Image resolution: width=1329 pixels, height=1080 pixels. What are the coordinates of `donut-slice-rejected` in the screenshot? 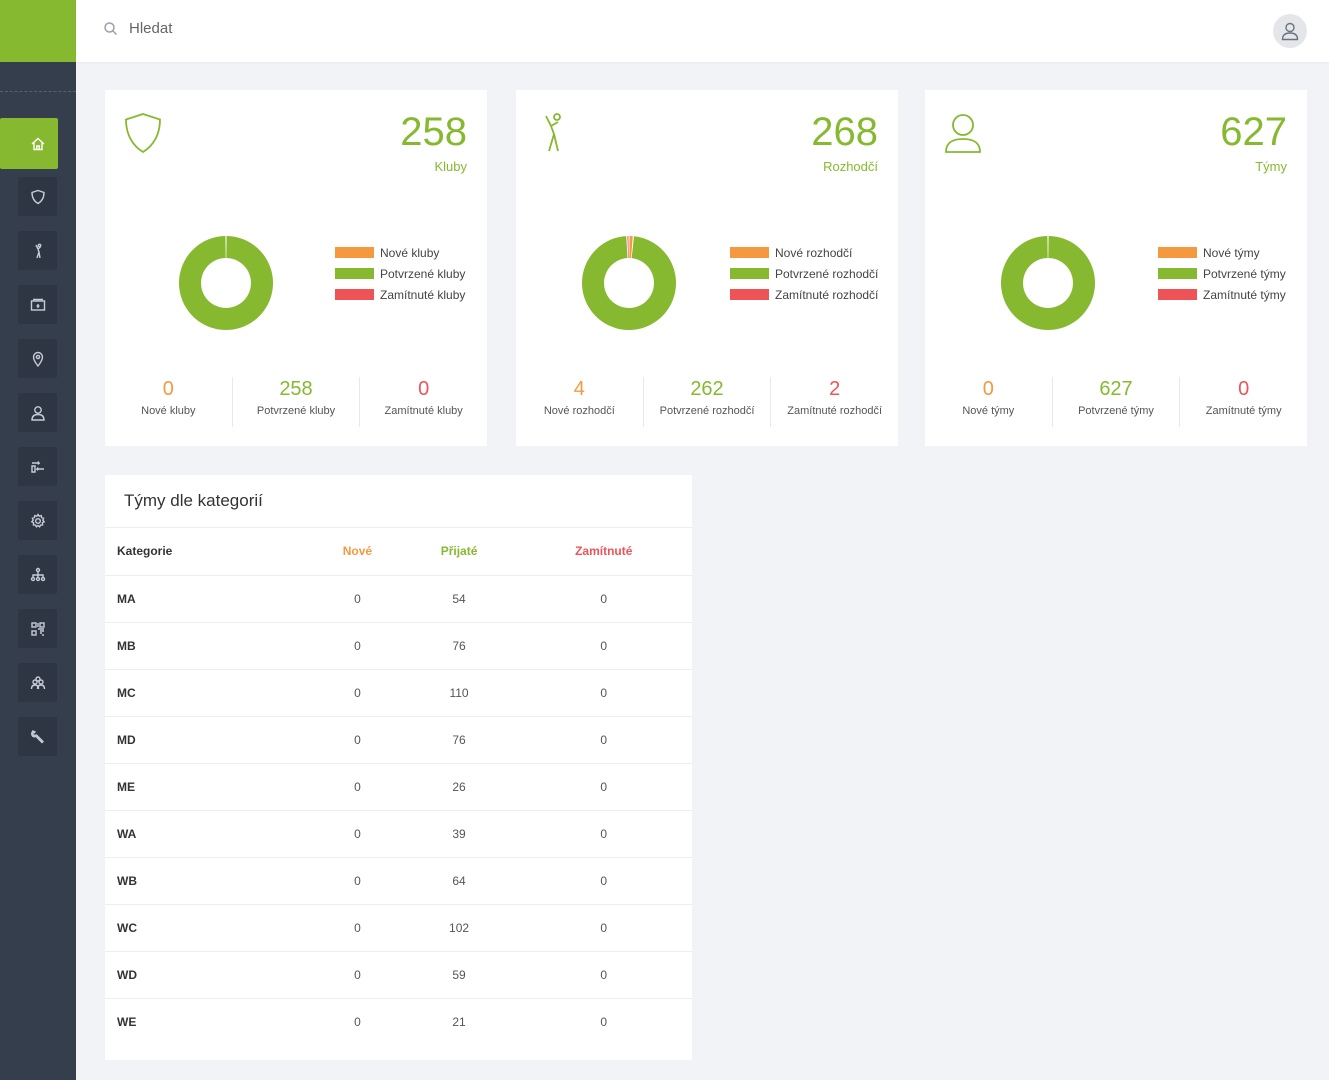 It's located at (628, 247).